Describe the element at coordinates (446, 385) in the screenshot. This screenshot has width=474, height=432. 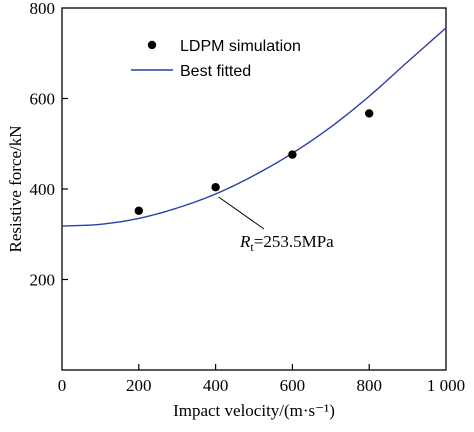
I see `x-tick-label: 1 000` at that location.